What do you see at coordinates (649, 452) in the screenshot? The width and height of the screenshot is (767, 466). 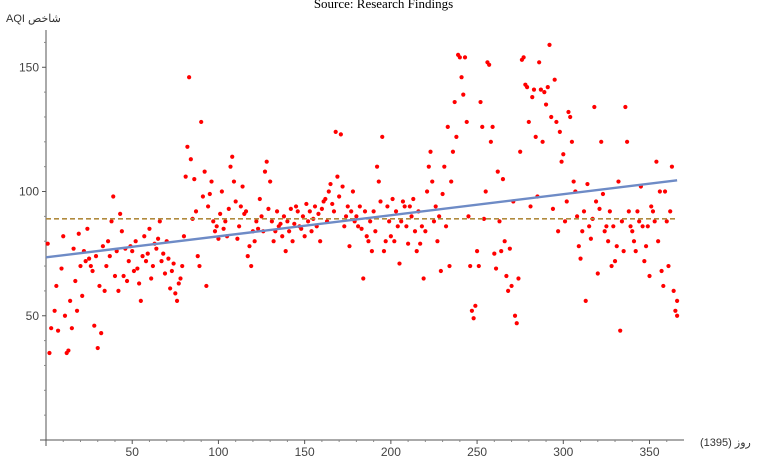 I see `x-tick-label: 350` at bounding box center [649, 452].